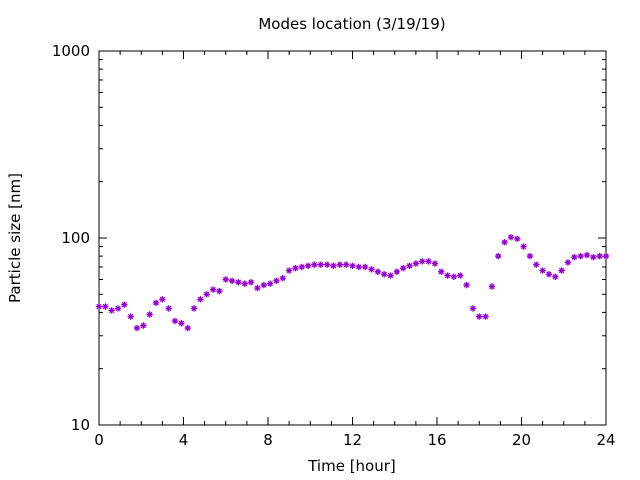 This screenshot has height=480, width=640. I want to click on x-tick-label: 0, so click(99, 440).